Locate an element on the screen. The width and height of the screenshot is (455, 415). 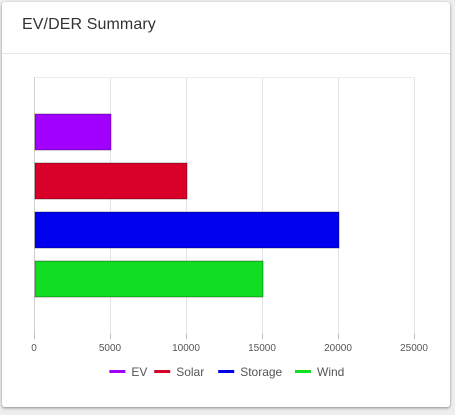
legend-swatch-wind is located at coordinates (303, 371).